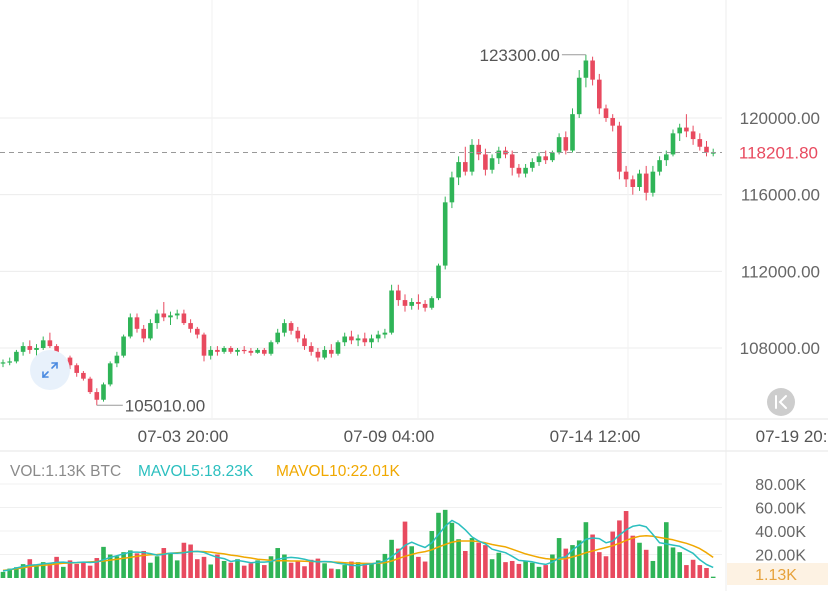  What do you see at coordinates (389, 436) in the screenshot?
I see `time-tick-label: 07-09 04:00` at bounding box center [389, 436].